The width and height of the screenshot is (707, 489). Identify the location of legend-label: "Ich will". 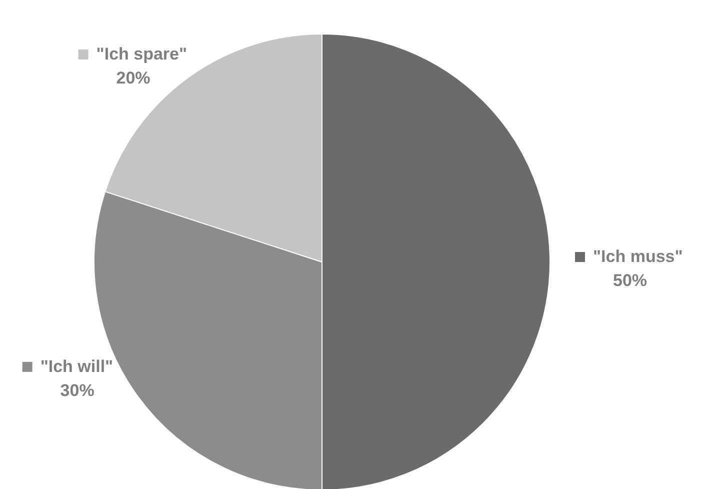
(77, 366).